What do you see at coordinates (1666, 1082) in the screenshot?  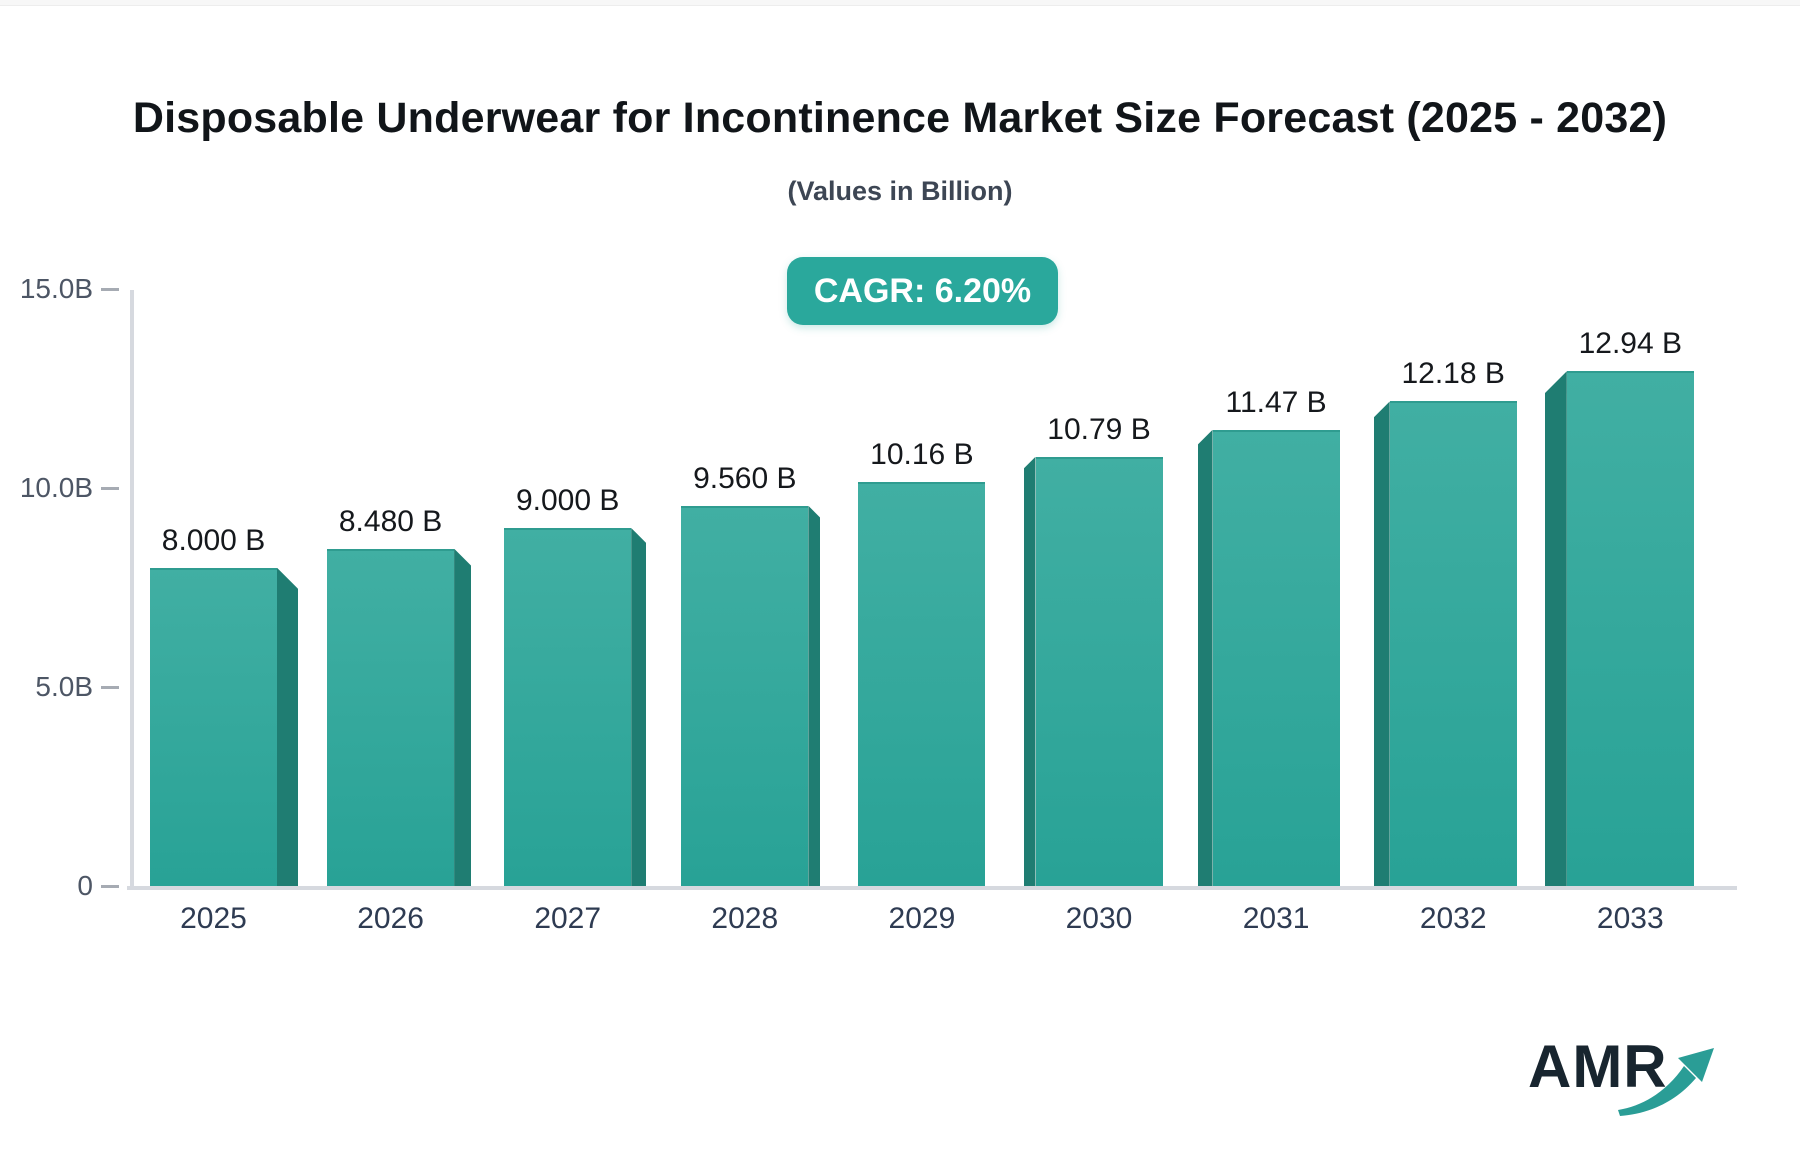 I see `growth-arrow-icon` at bounding box center [1666, 1082].